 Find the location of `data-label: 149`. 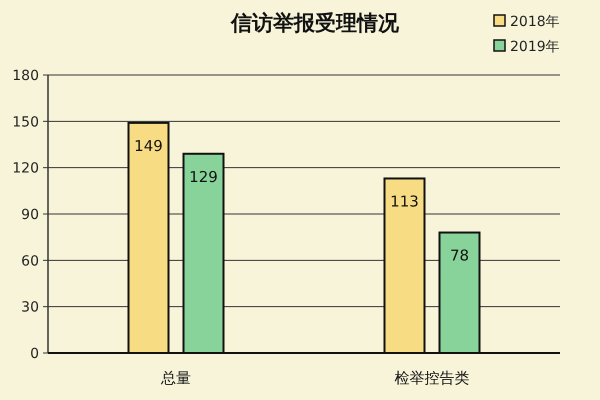

data-label: 149 is located at coordinates (148, 145).